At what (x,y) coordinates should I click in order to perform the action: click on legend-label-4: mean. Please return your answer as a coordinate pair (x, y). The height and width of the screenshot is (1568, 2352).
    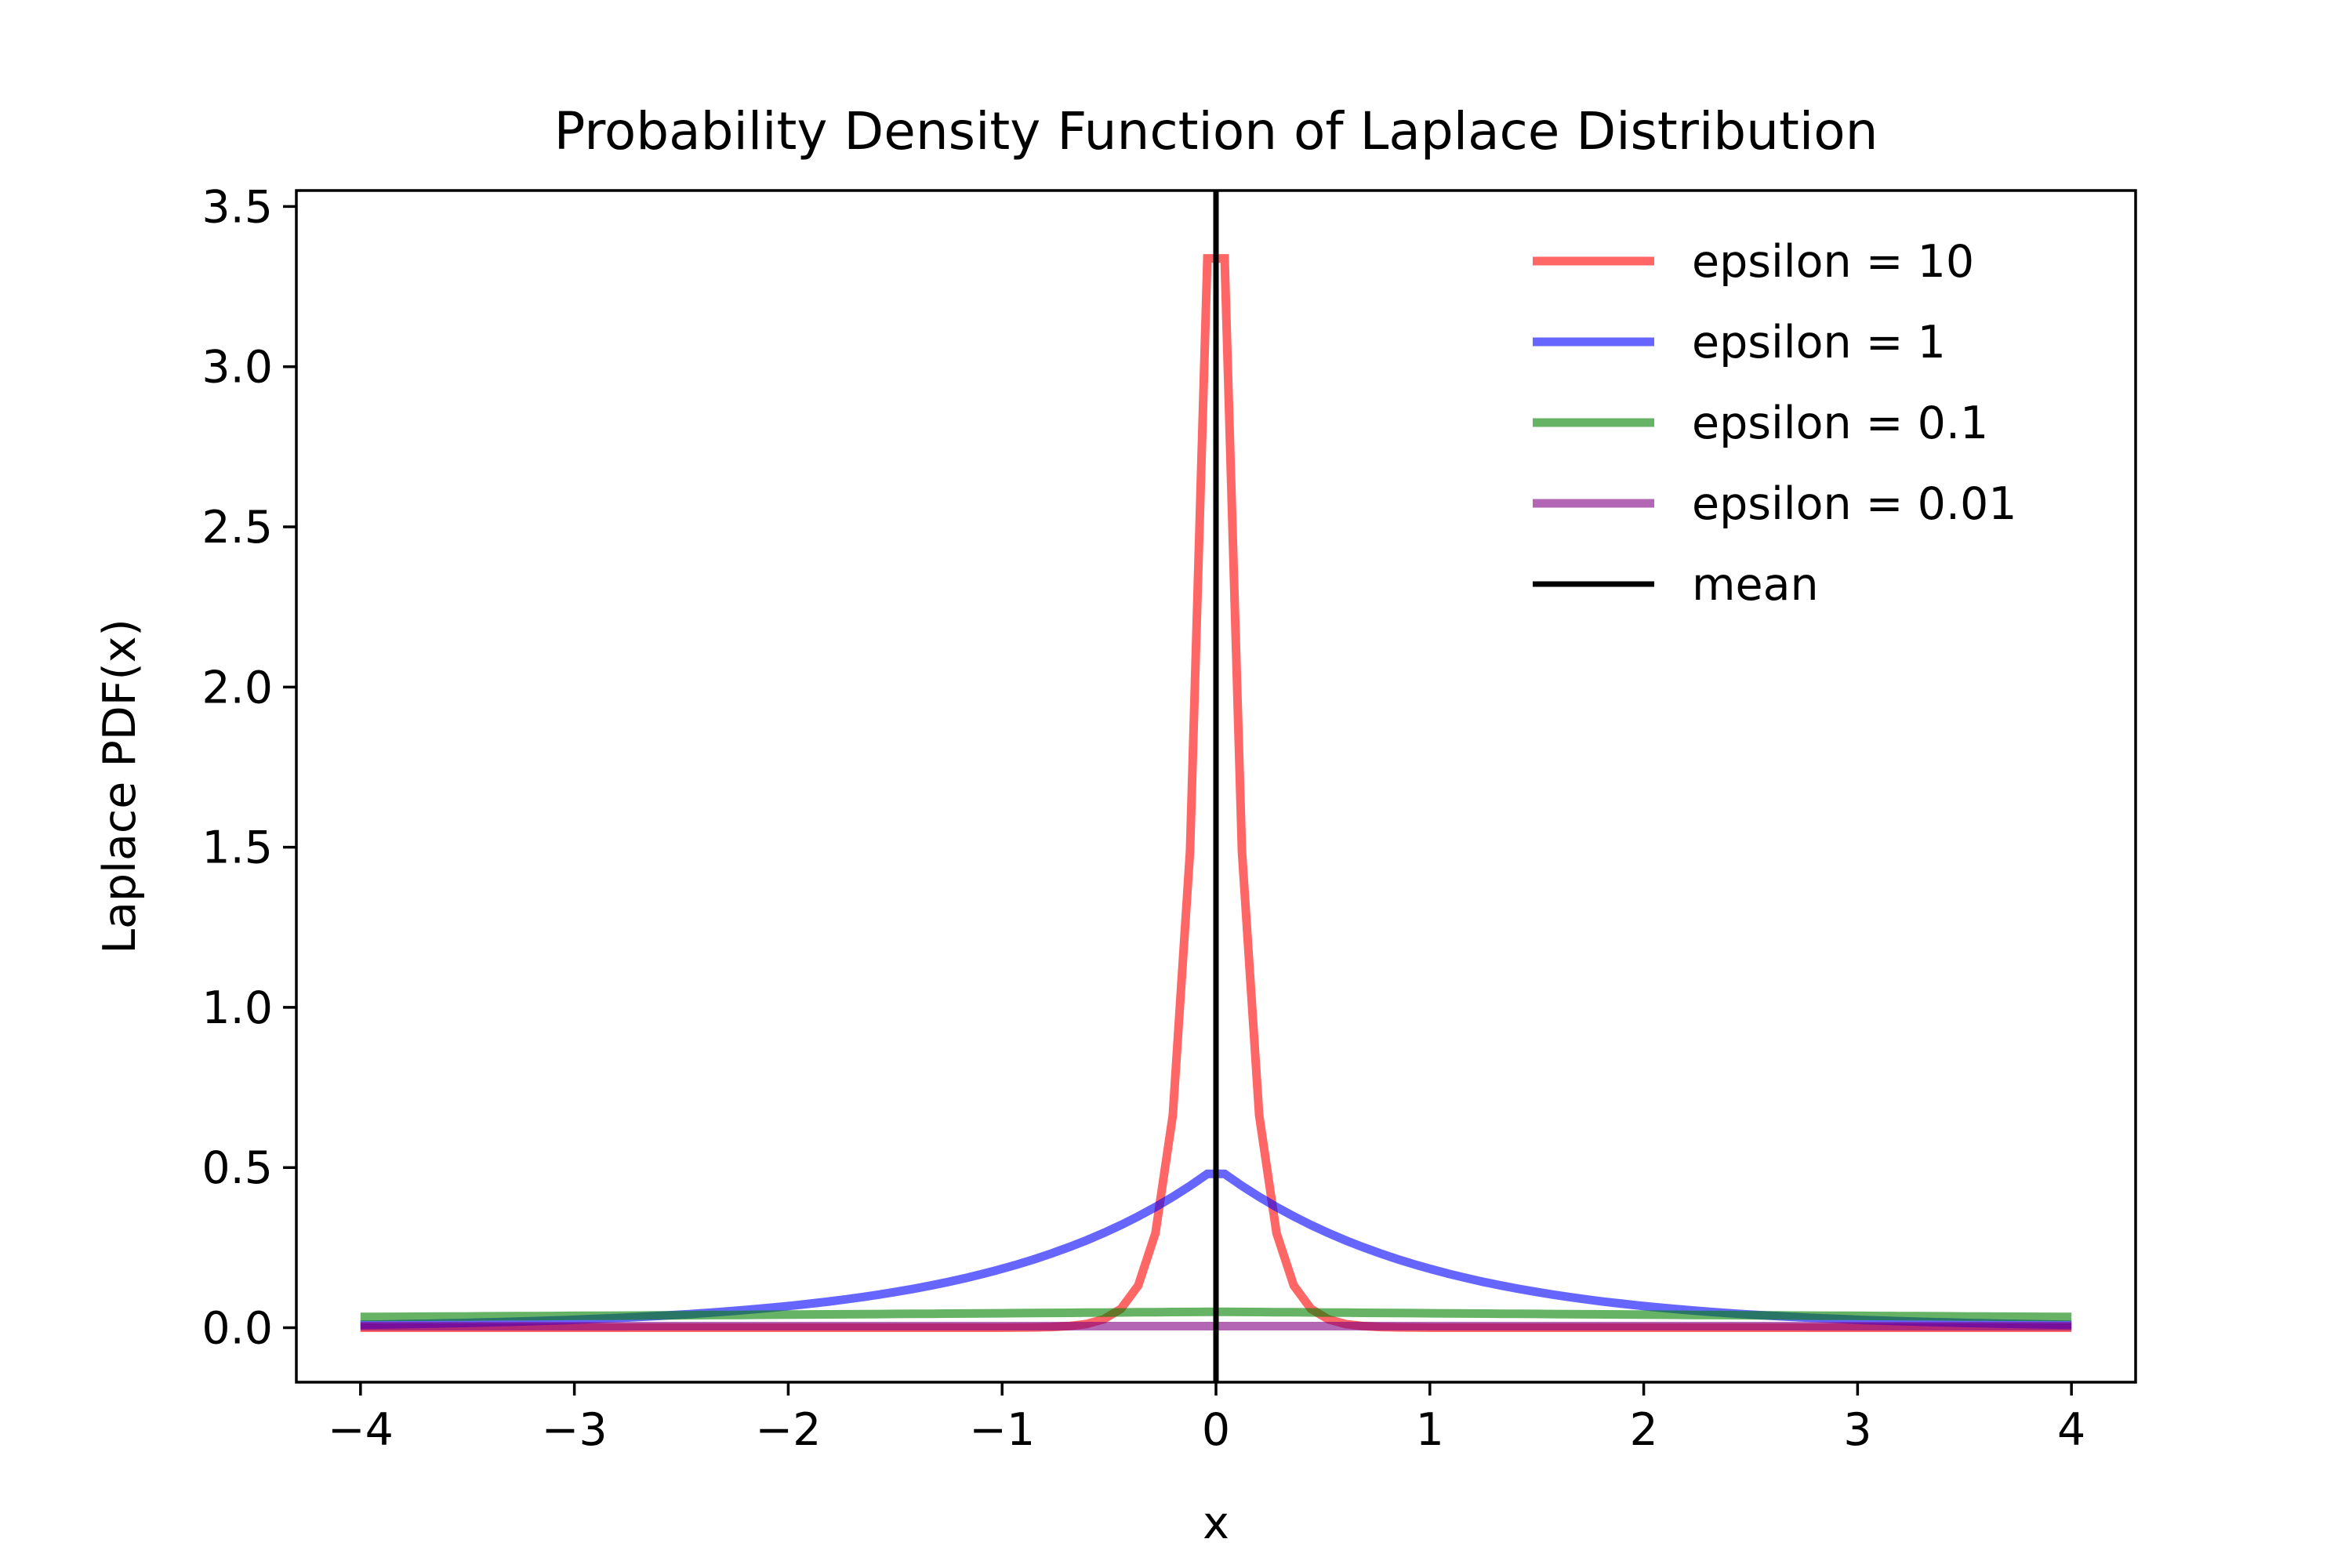
    Looking at the image, I should click on (1755, 585).